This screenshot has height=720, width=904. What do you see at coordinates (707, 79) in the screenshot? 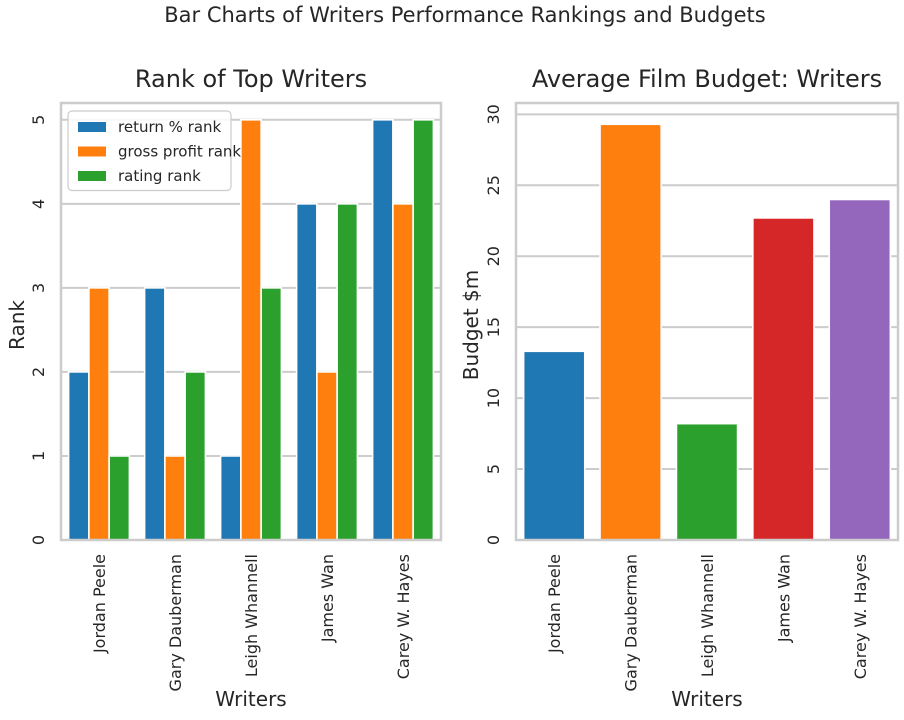
I see `chart-title: Average Film Budget: Writers` at bounding box center [707, 79].